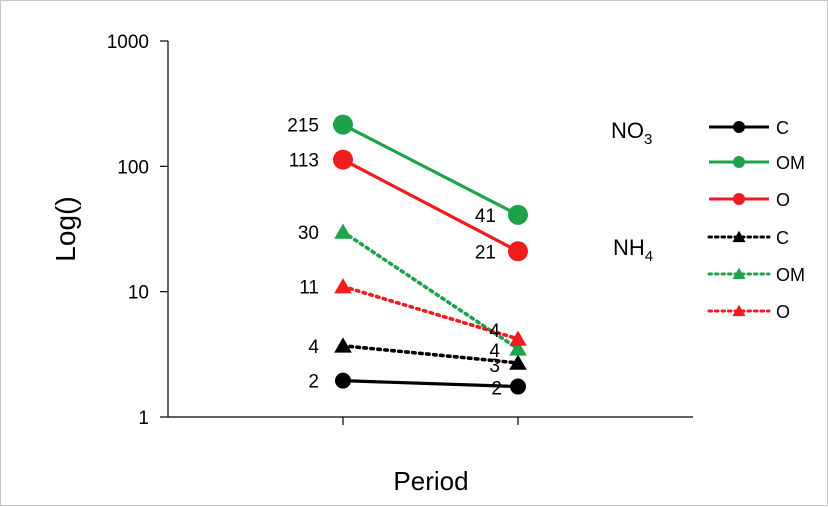  Describe the element at coordinates (137, 230) in the screenshot. I see `y-ticks: 1 10 100 1000` at that location.